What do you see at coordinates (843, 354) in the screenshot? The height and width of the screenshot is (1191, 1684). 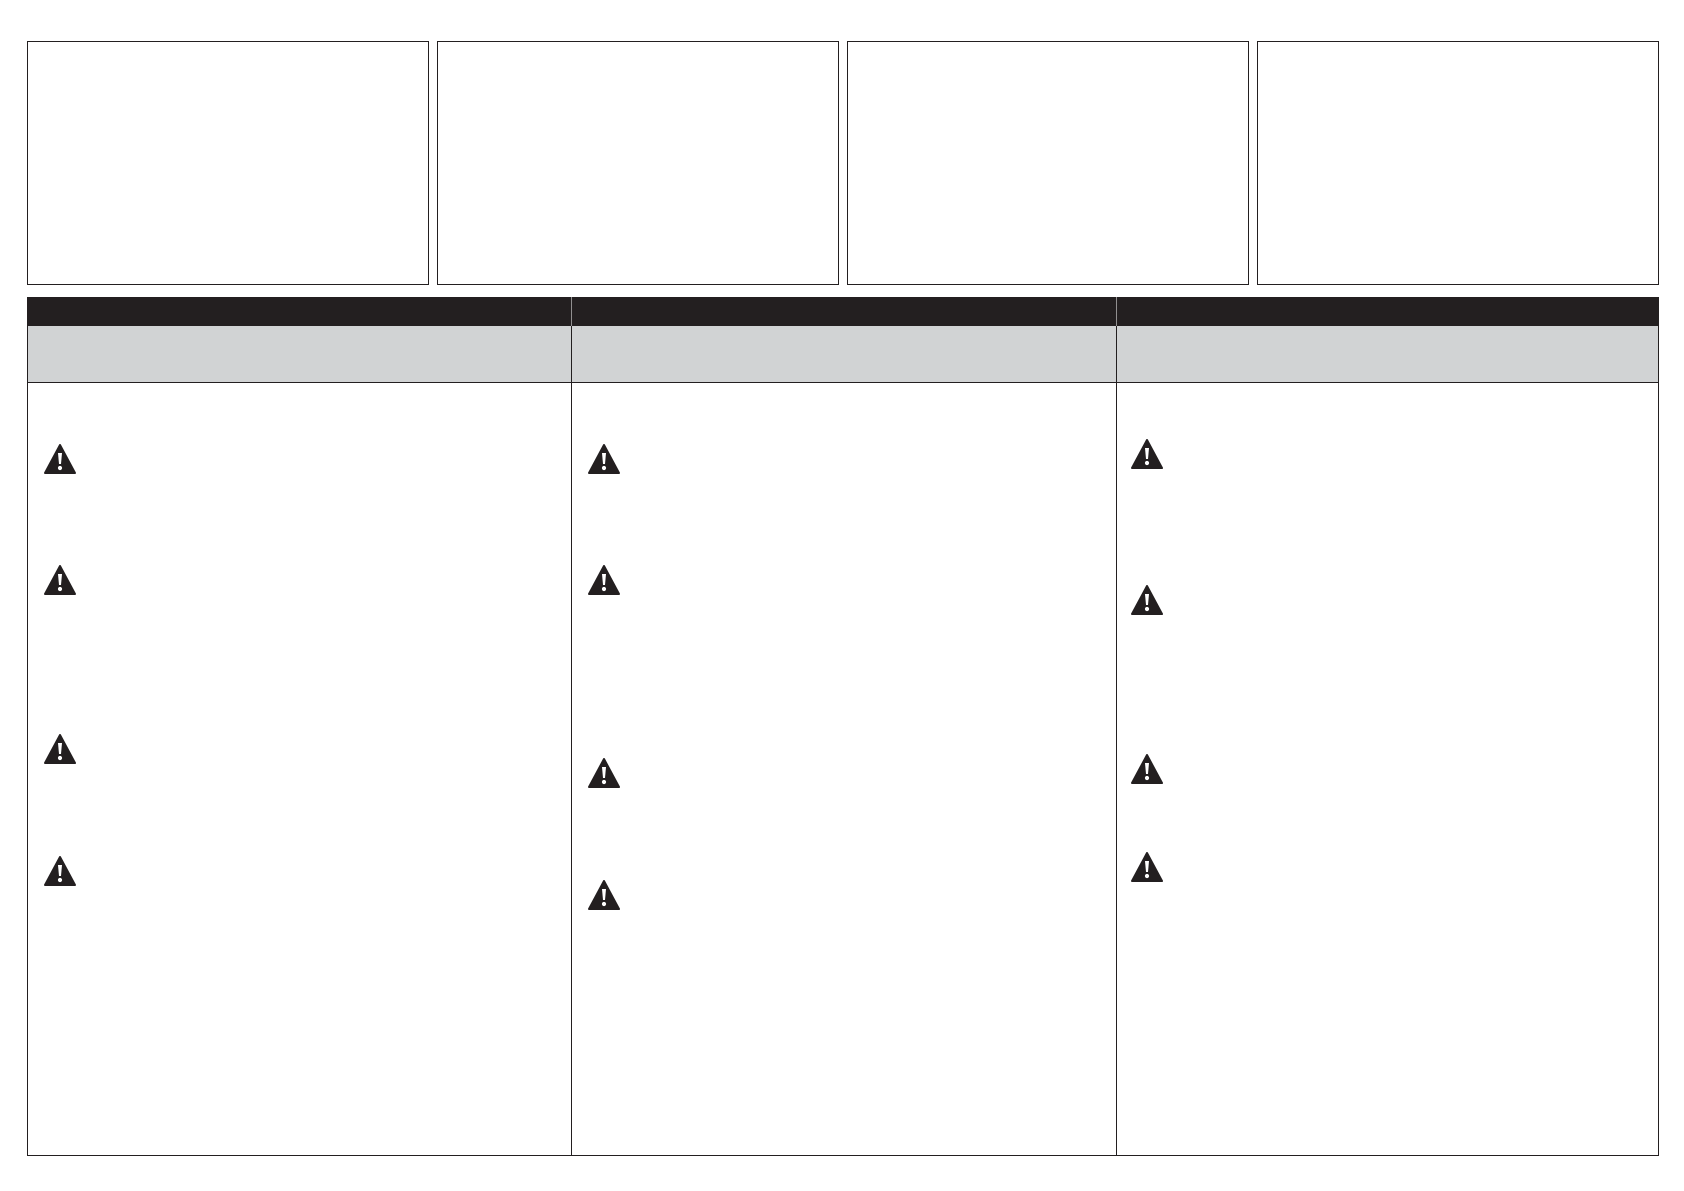 I see `table-subheader` at bounding box center [843, 354].